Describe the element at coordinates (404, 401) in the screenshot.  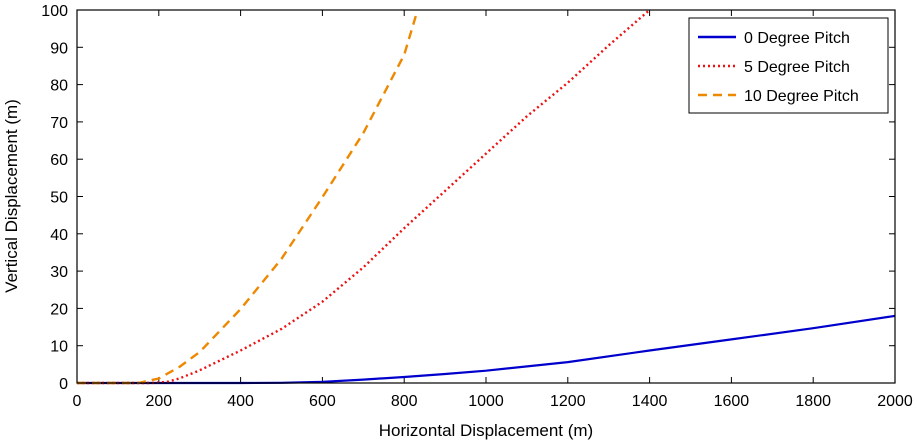
I see `x-tick-label: 800` at that location.